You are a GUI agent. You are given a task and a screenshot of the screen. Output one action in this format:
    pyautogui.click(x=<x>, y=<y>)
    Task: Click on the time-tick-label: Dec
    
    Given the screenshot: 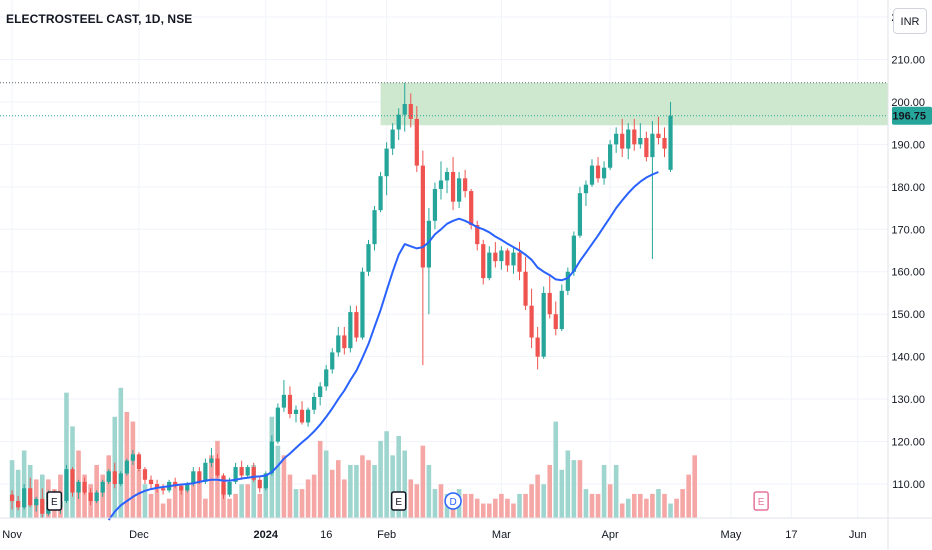 What is the action you would take?
    pyautogui.click(x=139, y=535)
    